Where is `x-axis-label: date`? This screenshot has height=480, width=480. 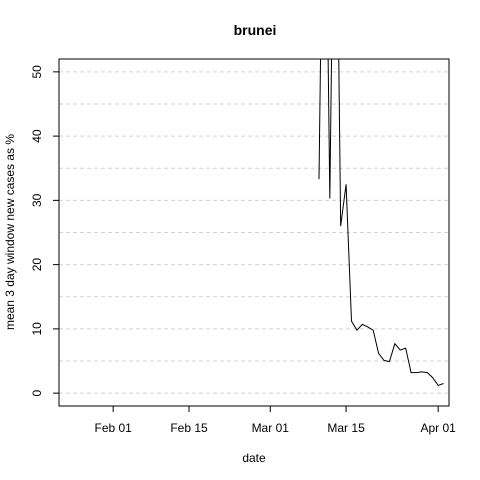 x-axis-label: date is located at coordinates (254, 458).